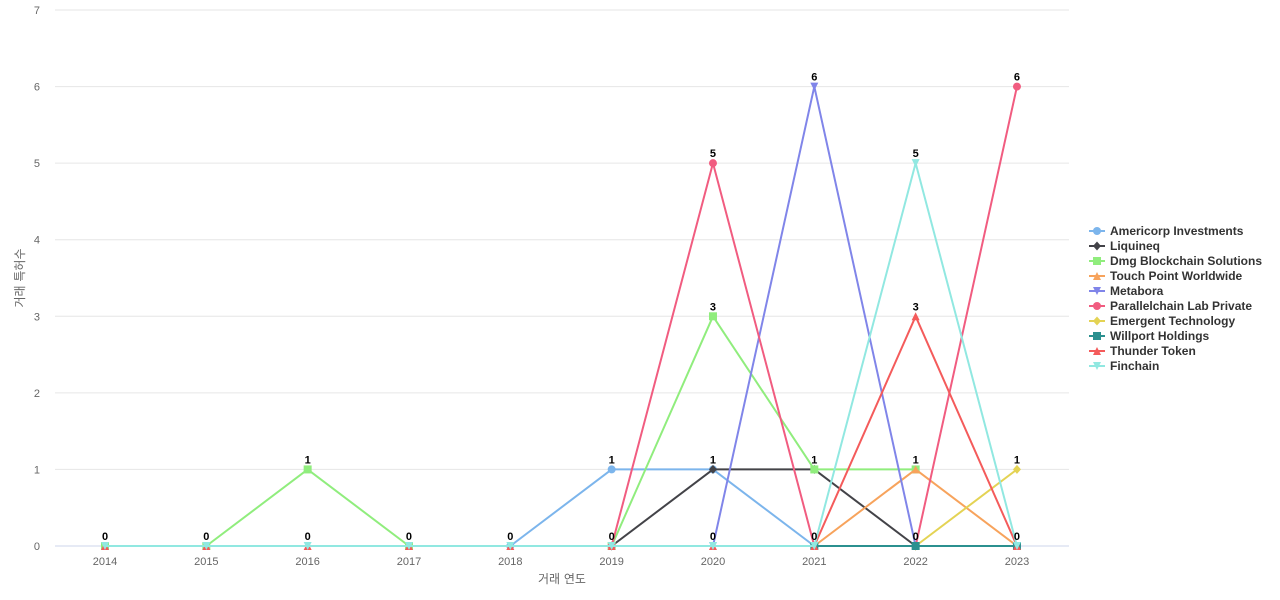 Image resolution: width=1280 pixels, height=600 pixels. Describe the element at coordinates (1134, 366) in the screenshot. I see `legend-label: Finchain` at that location.